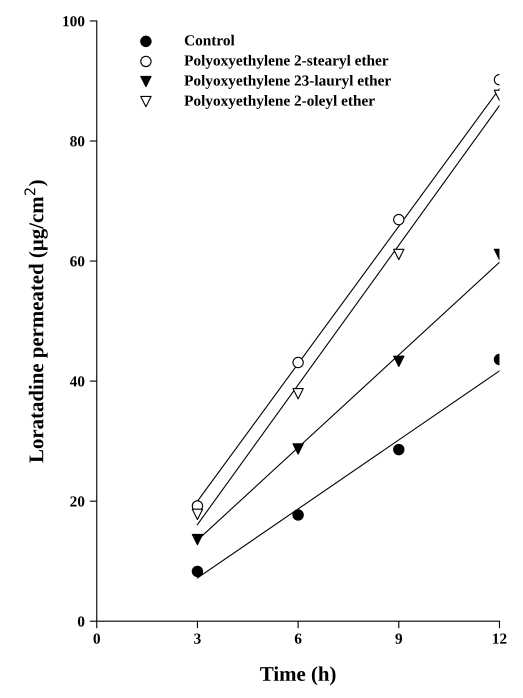  Describe the element at coordinates (81, 621) in the screenshot. I see `y-tick-label: 0` at that location.